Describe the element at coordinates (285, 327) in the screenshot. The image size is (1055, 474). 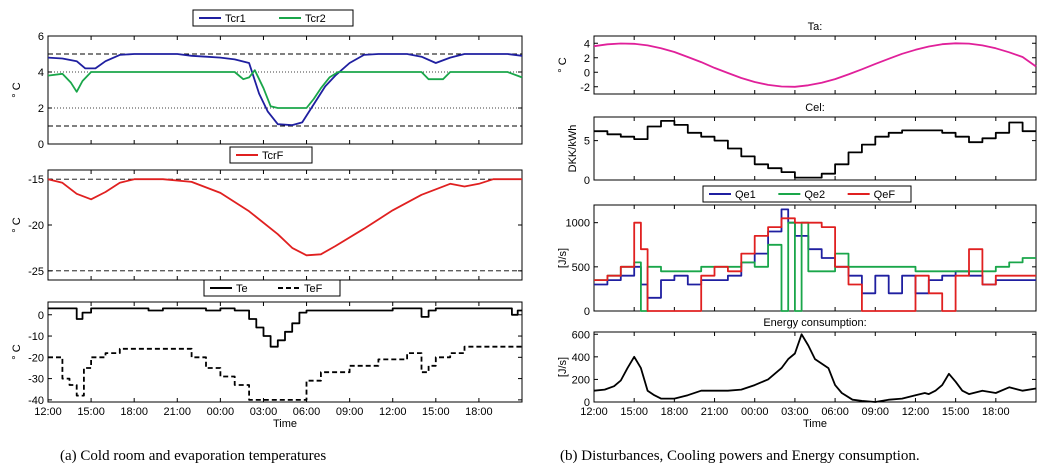
I see `series-line-te` at that location.